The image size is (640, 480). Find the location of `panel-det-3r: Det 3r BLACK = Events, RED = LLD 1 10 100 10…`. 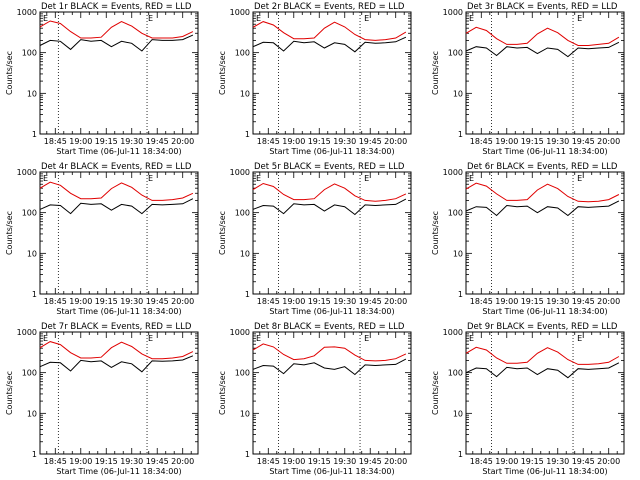

panel-det-3r: Det 3r BLACK = Events, RED = LLD 1 10 100 10… is located at coordinates (528, 79).